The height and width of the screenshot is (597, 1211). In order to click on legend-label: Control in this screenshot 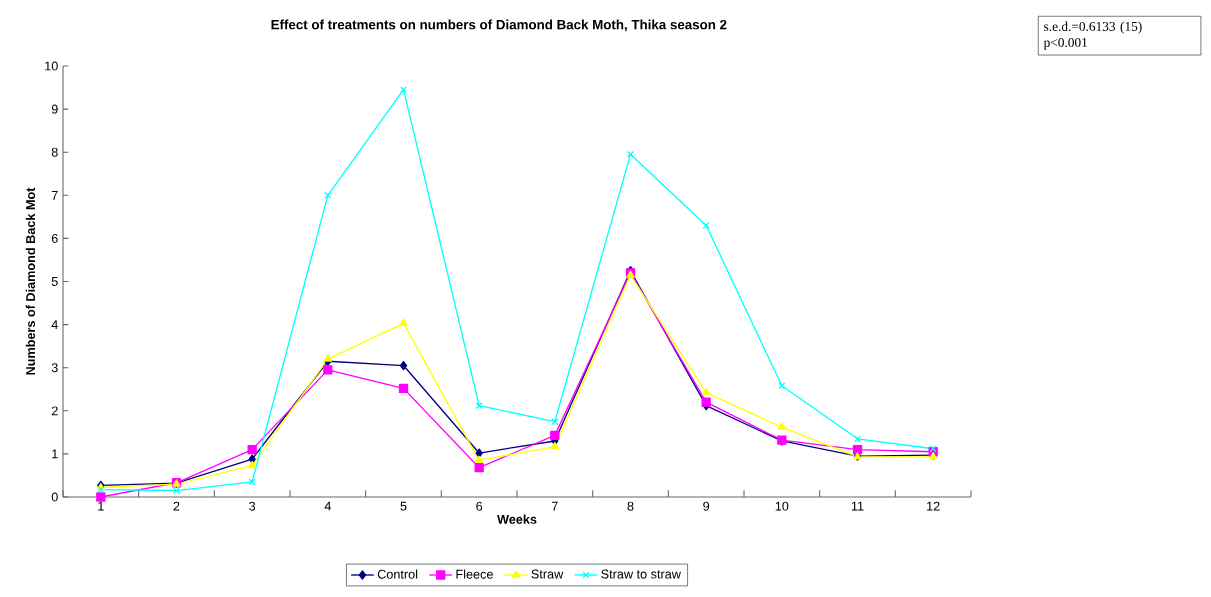, I will do `click(397, 574)`.